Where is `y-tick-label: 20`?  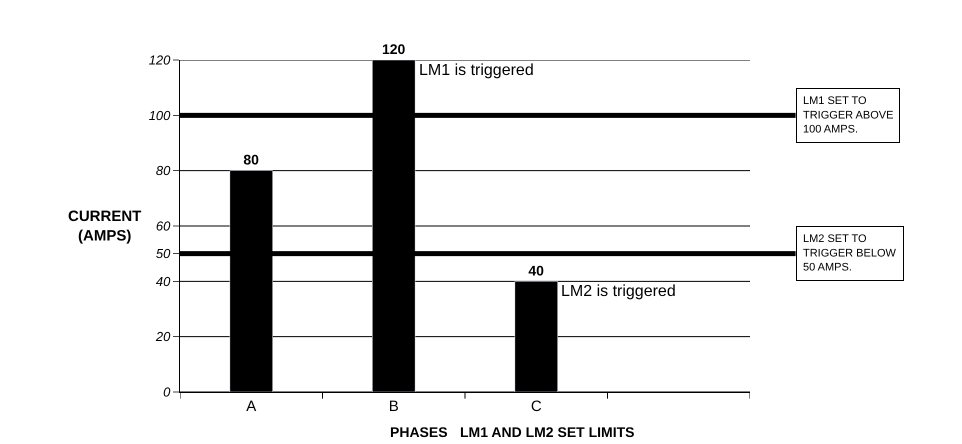 y-tick-label: 20 is located at coordinates (163, 336).